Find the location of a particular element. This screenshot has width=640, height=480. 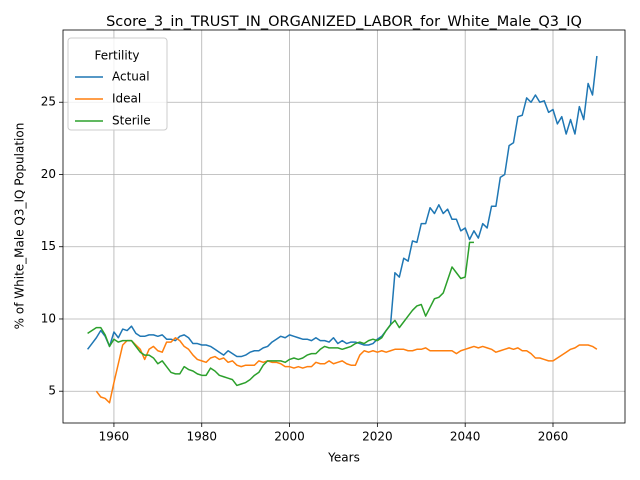

x-tick-label: 2040 is located at coordinates (465, 437).